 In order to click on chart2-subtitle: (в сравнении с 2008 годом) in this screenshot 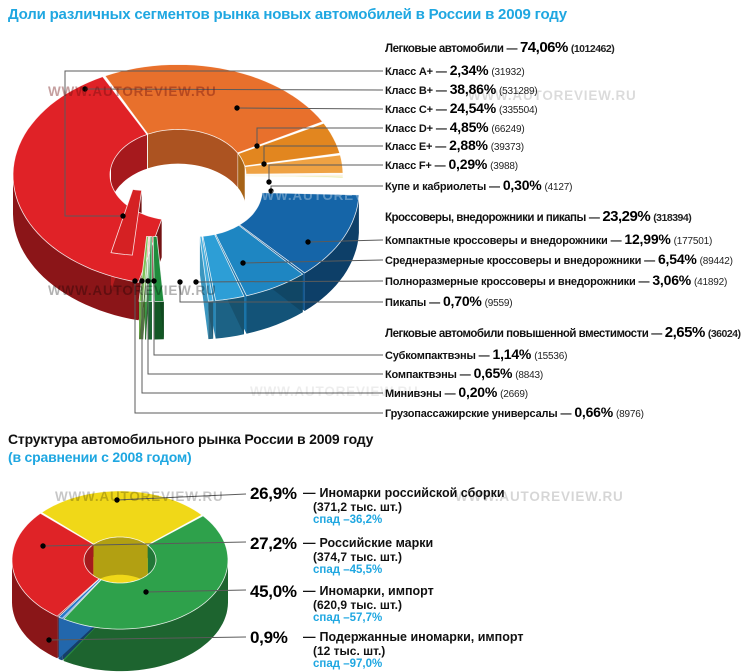, I will do `click(100, 457)`.